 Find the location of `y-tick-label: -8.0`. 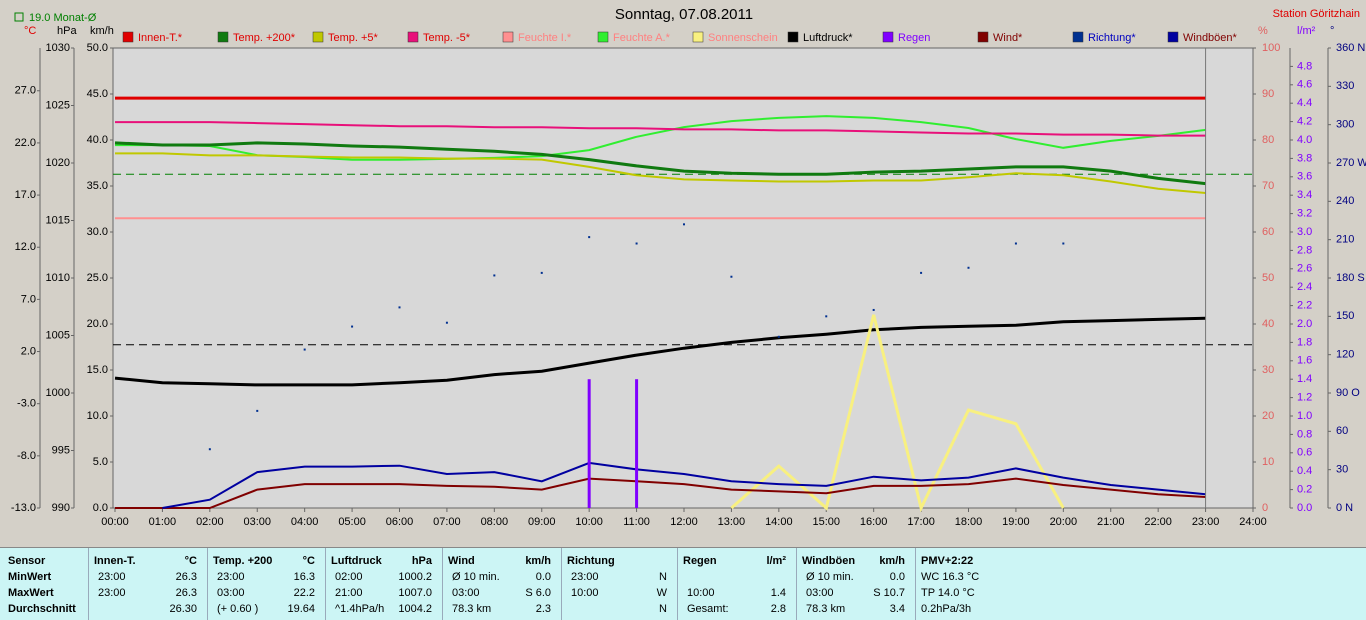

y-tick-label: -8.0 is located at coordinates (26, 456).